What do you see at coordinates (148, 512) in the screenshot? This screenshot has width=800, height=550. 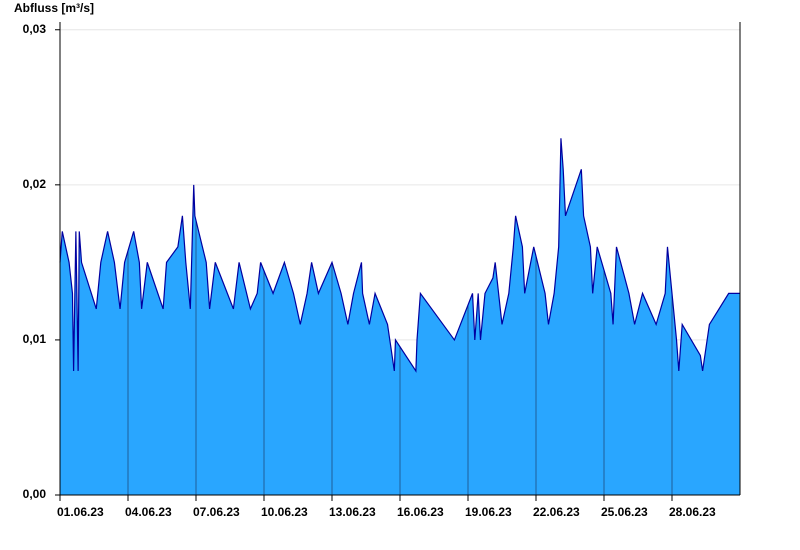 I see `x-tick-label: 04.06.23` at bounding box center [148, 512].